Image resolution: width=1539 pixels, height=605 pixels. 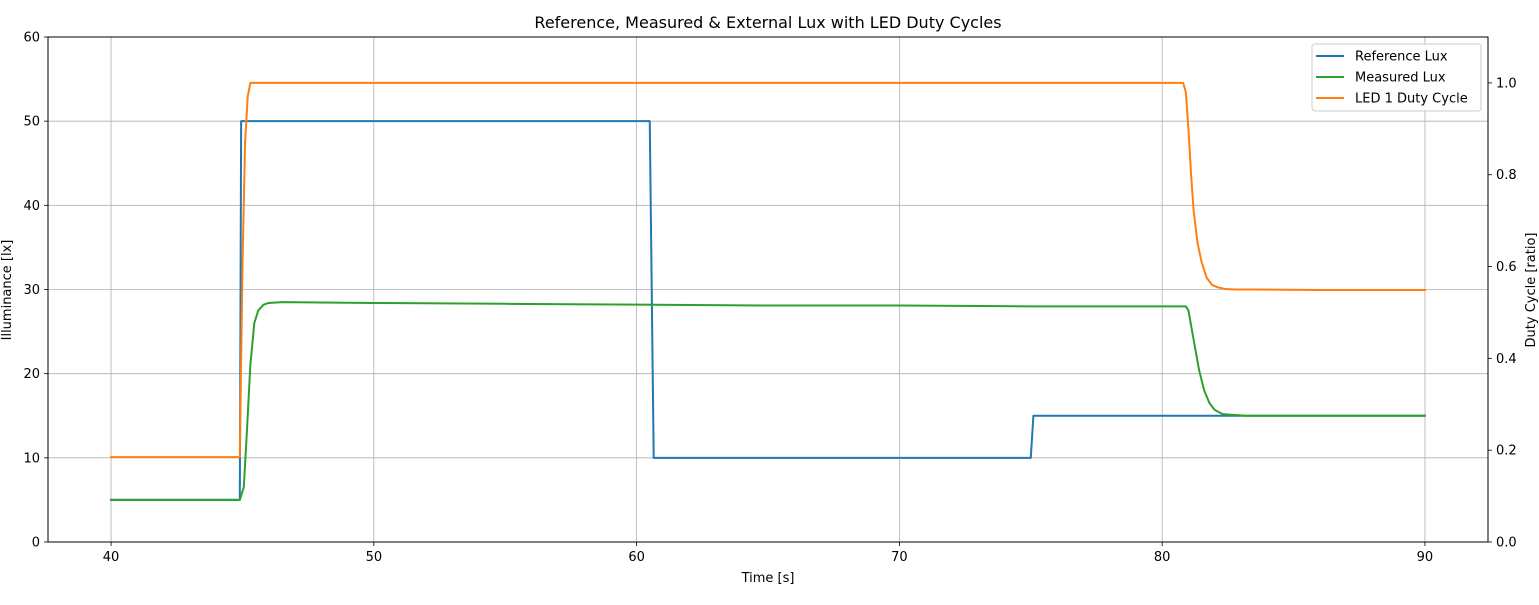 I want to click on y-tick-label: 20, so click(x=31, y=374).